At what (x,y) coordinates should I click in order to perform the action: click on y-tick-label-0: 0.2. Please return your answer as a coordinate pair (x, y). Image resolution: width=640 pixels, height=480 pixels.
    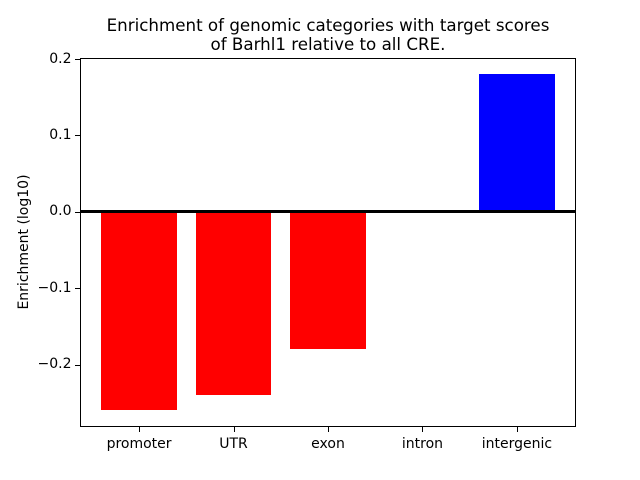
    Looking at the image, I should click on (60, 58).